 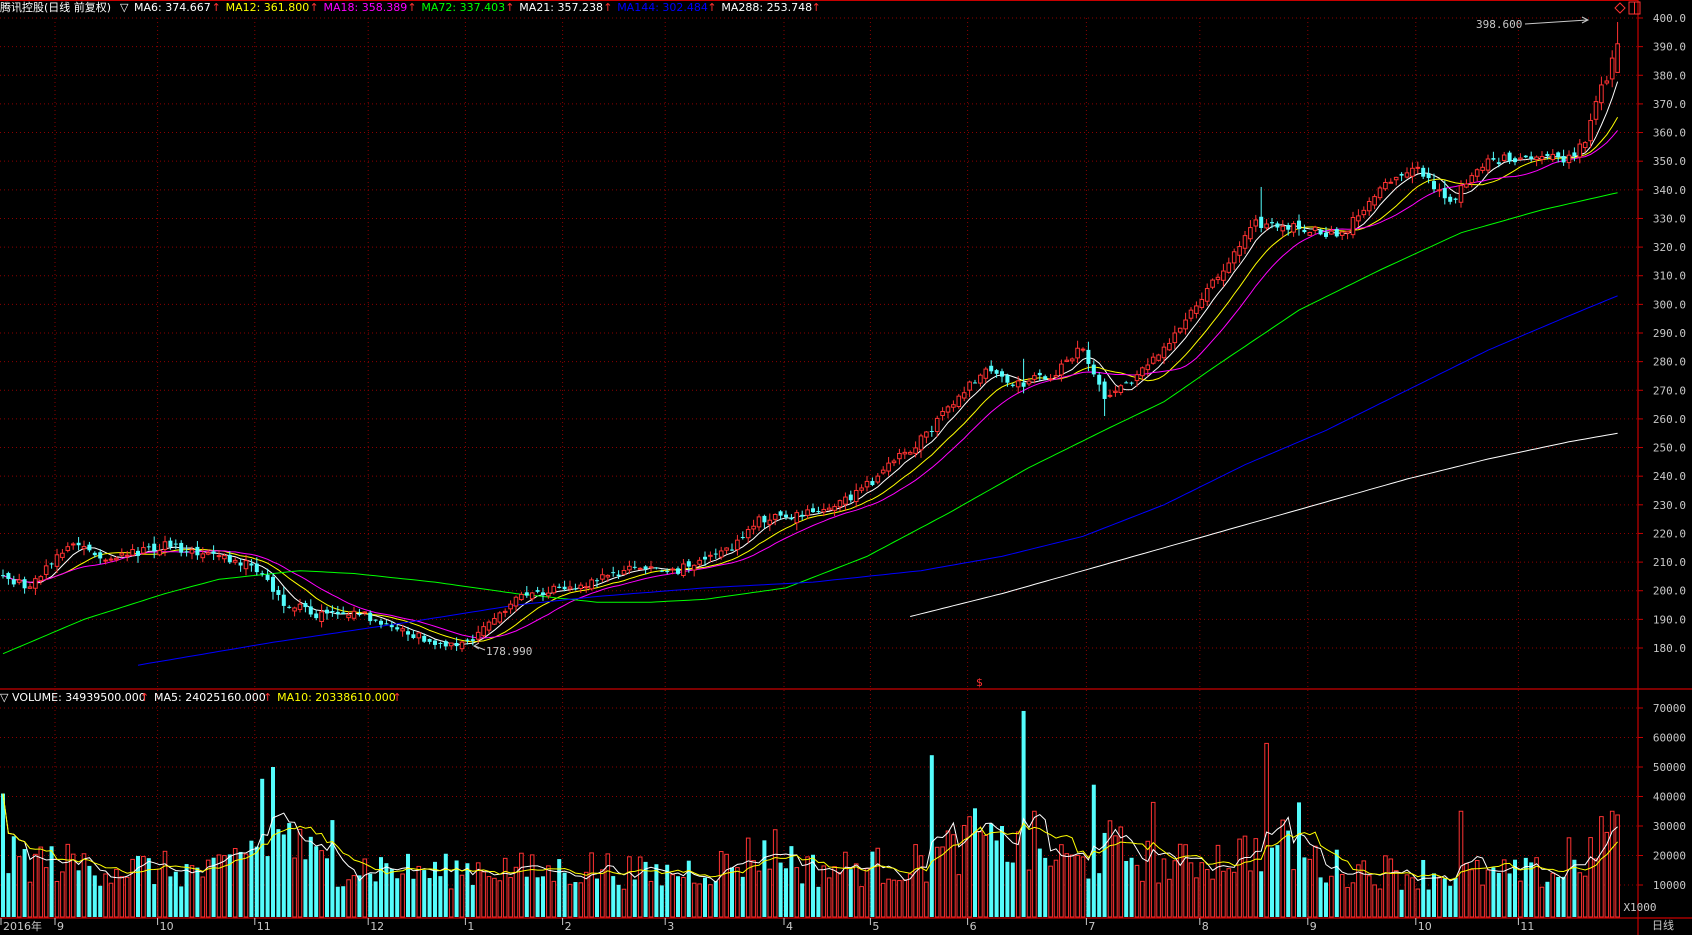 I want to click on dividend-marker: $, so click(x=979, y=682).